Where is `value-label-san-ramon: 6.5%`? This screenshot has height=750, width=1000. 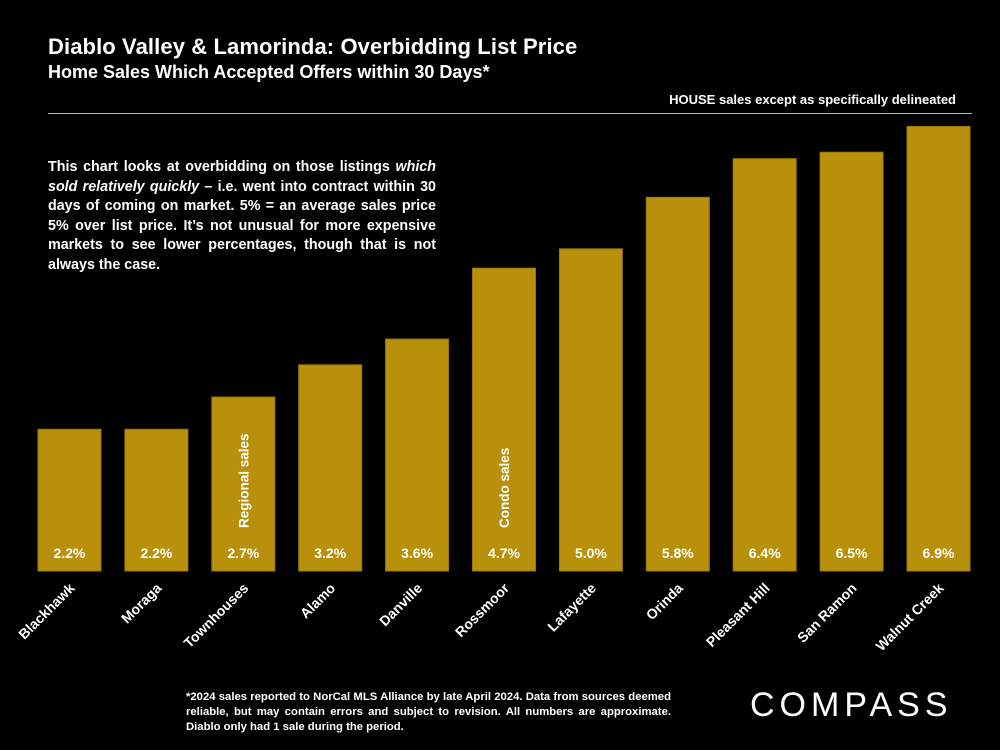 value-label-san-ramon: 6.5% is located at coordinates (852, 553).